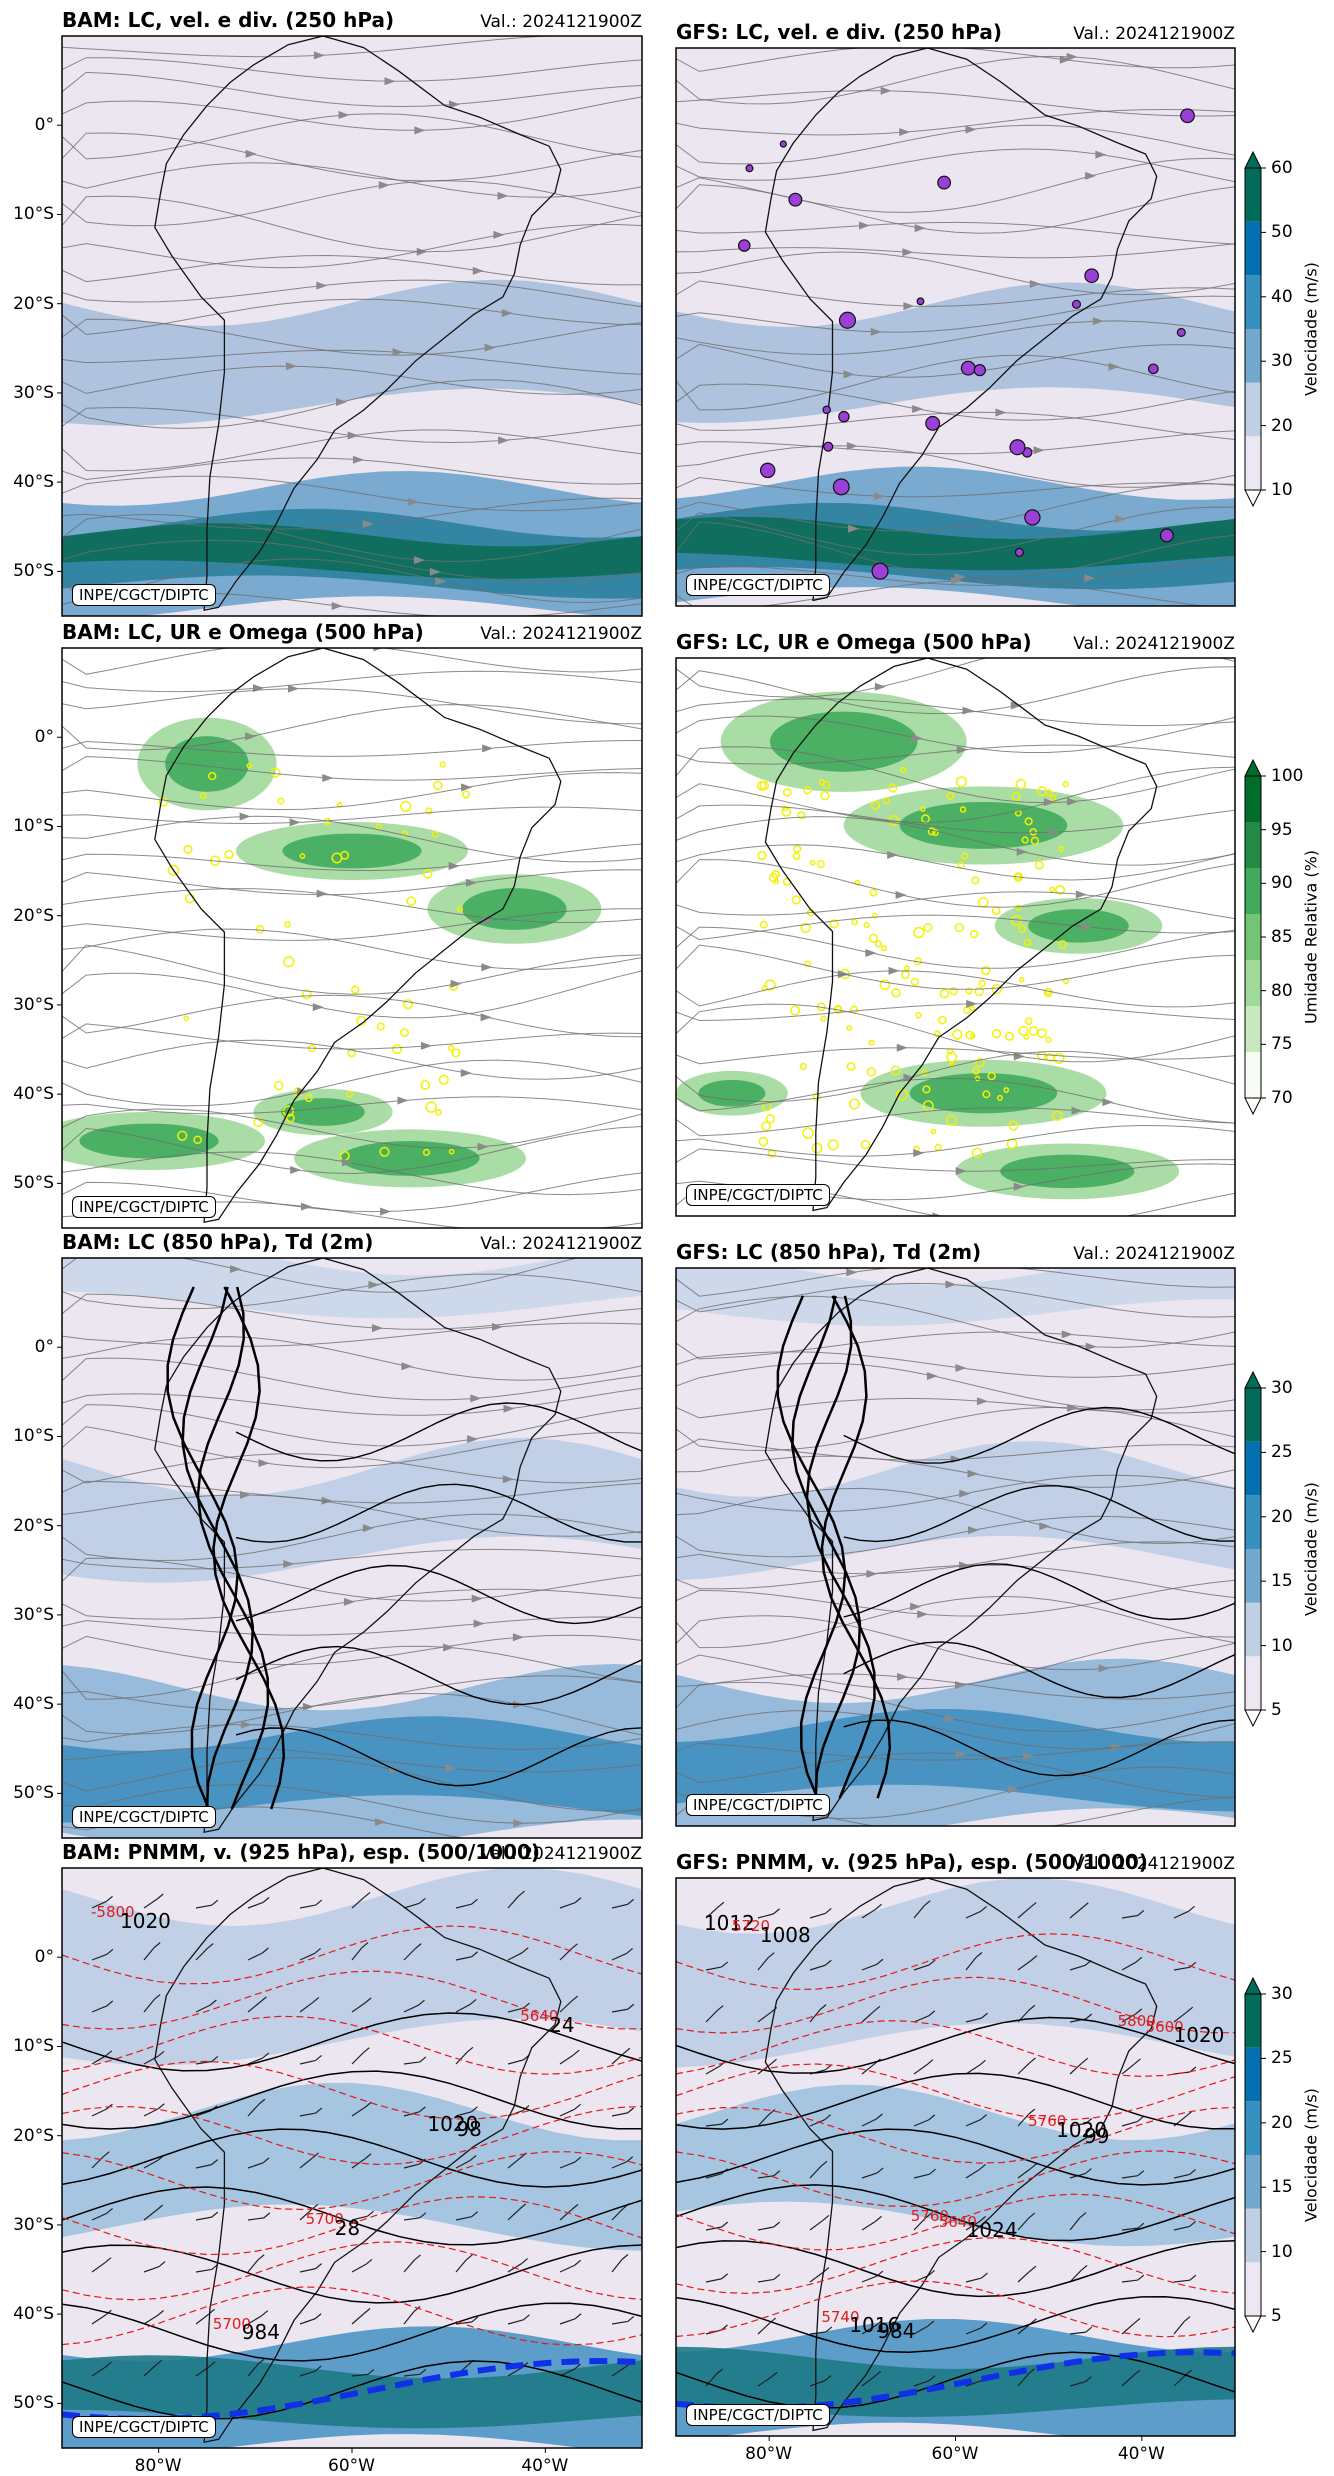 This screenshot has height=2476, width=1334. What do you see at coordinates (1032, 517) in the screenshot?
I see `divergence-contour` at bounding box center [1032, 517].